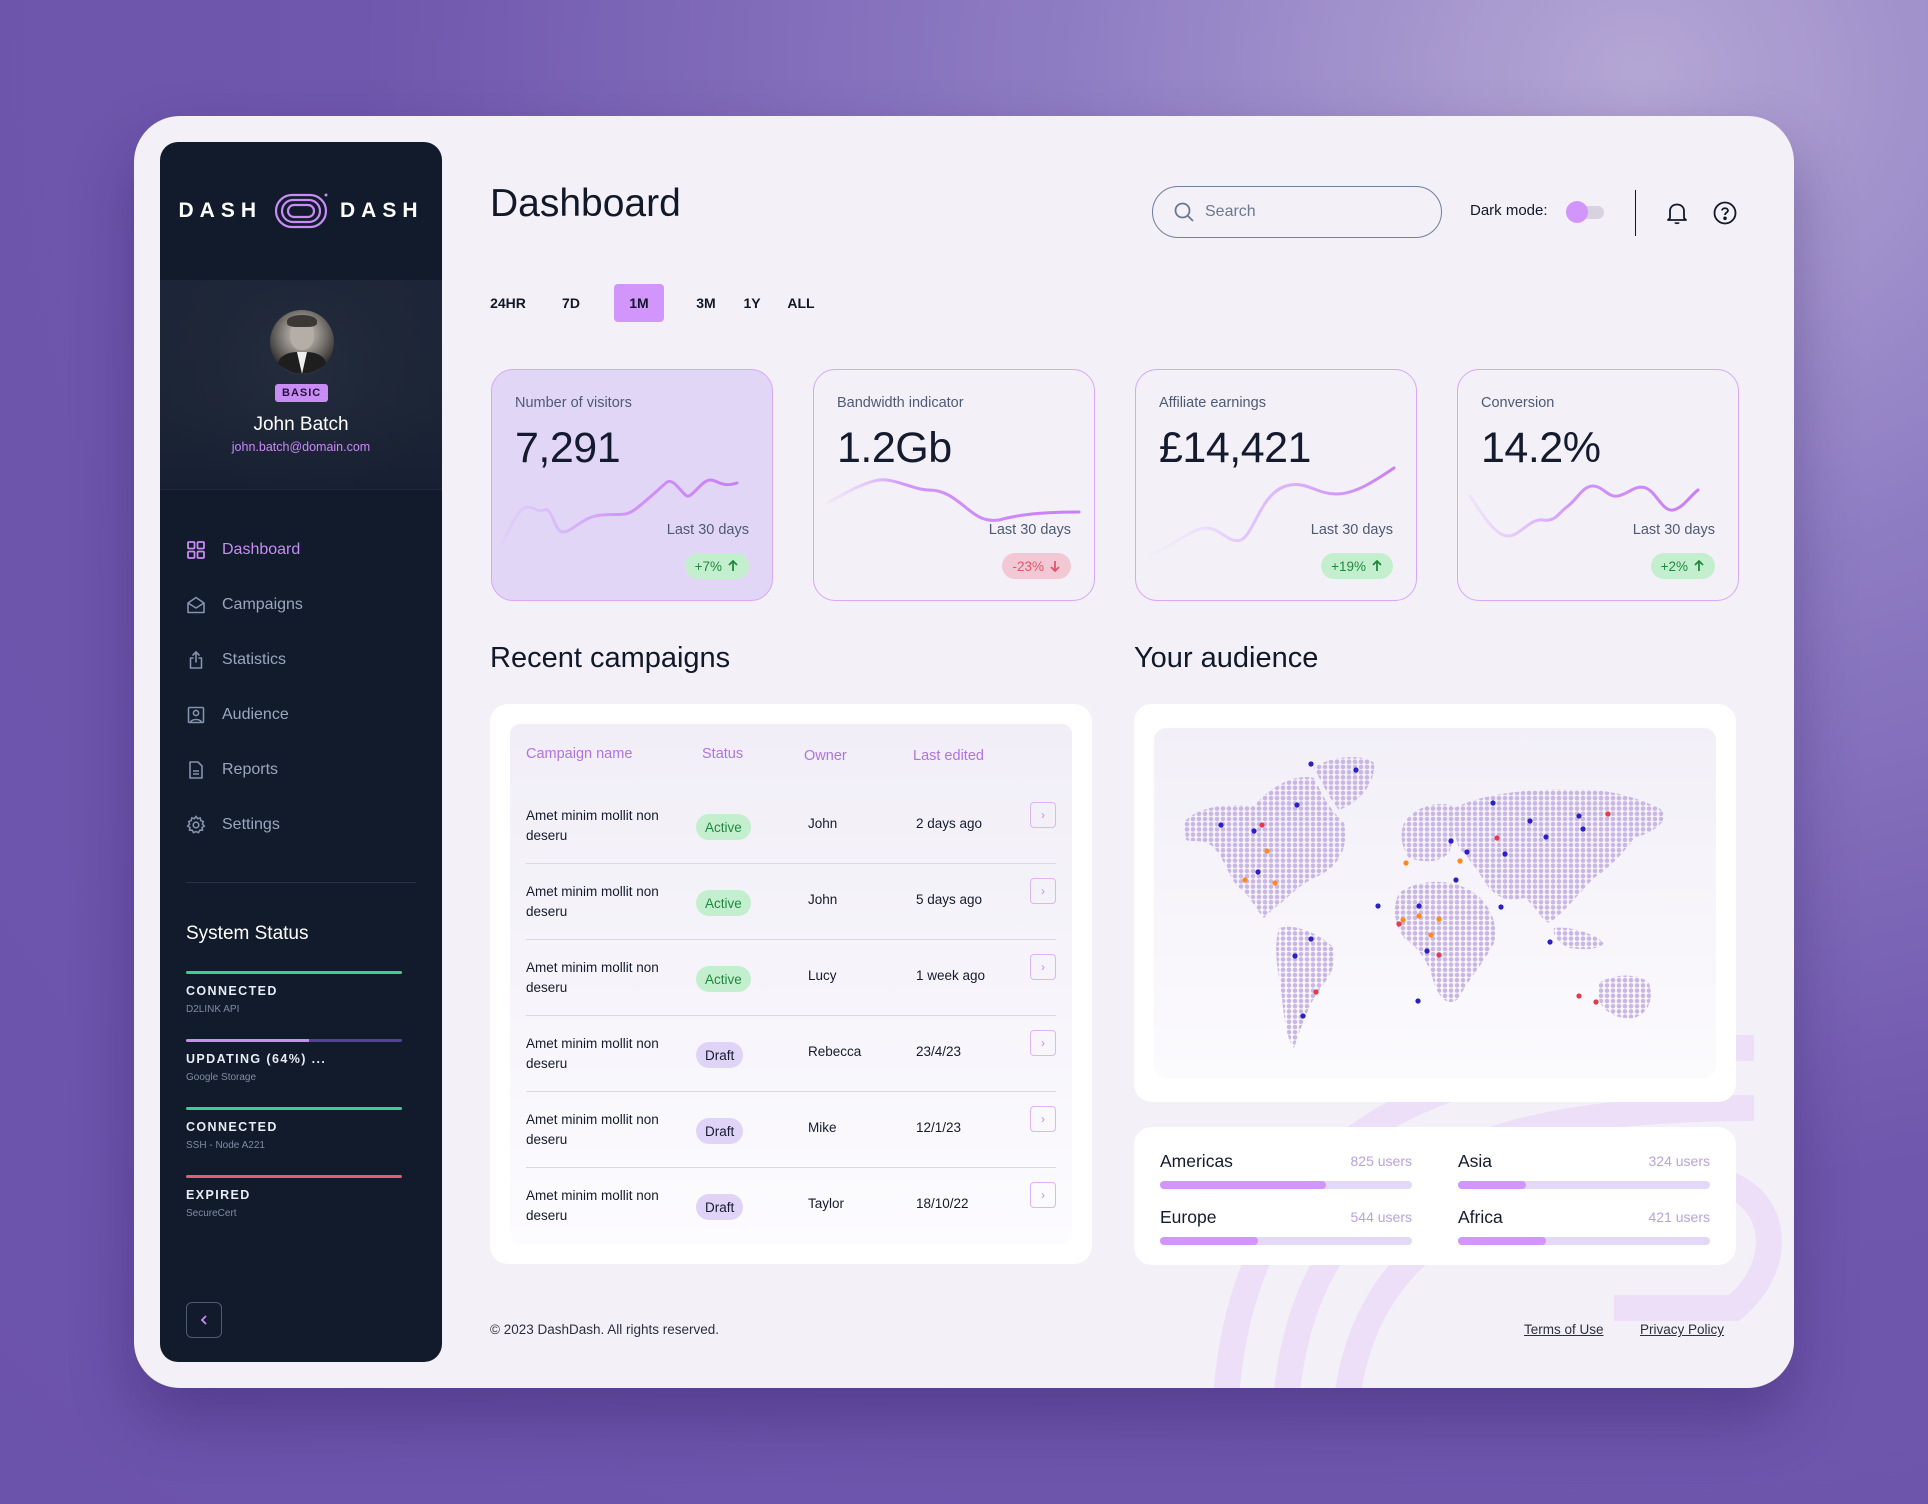  What do you see at coordinates (1381, 1161) in the screenshot?
I see `region-users: 825 users` at bounding box center [1381, 1161].